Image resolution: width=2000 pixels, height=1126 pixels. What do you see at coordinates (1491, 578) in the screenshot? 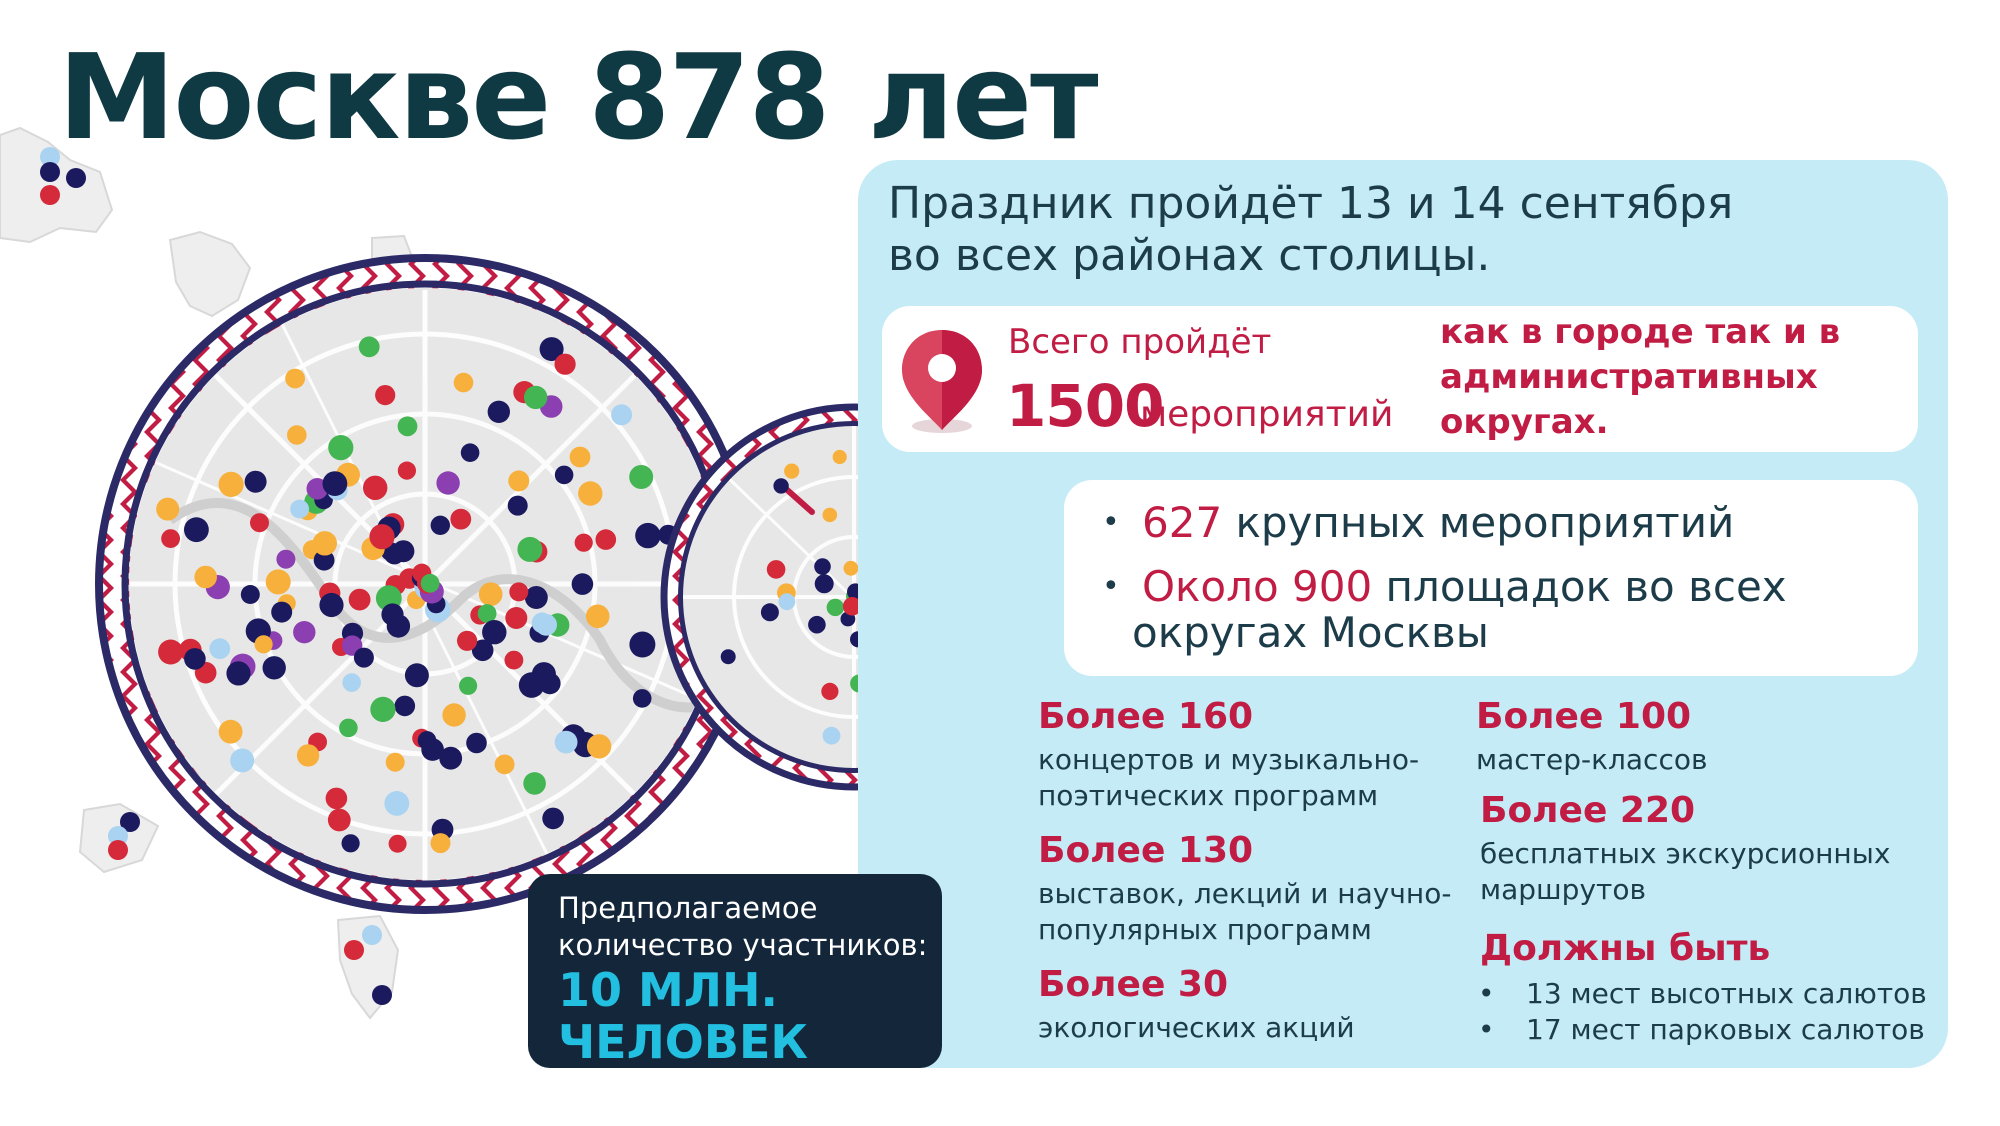
I see `highlights-card` at bounding box center [1491, 578].